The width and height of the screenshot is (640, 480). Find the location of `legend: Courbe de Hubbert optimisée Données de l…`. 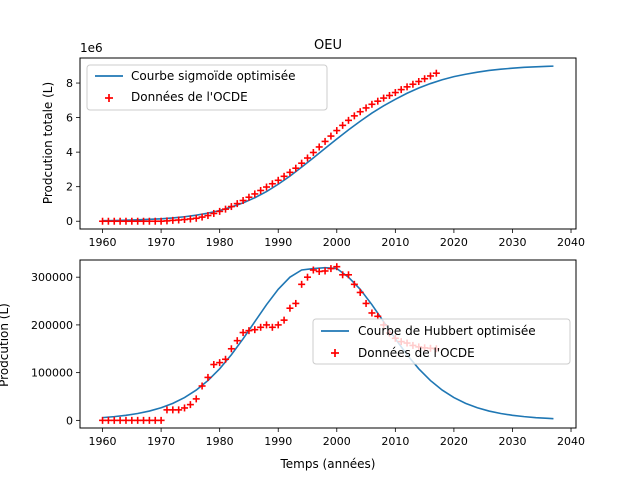

legend: Courbe de Hubbert optimisée Données de l… is located at coordinates (441, 341).